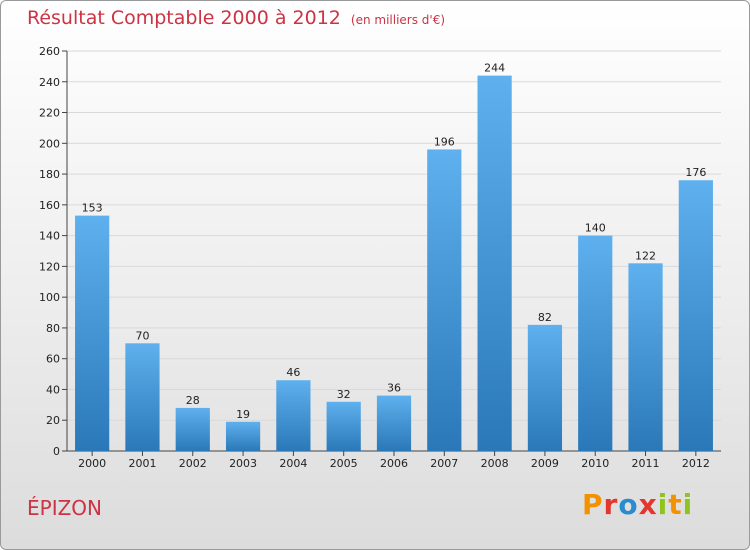 This screenshot has width=750, height=550. I want to click on bar-2002, so click(192, 429).